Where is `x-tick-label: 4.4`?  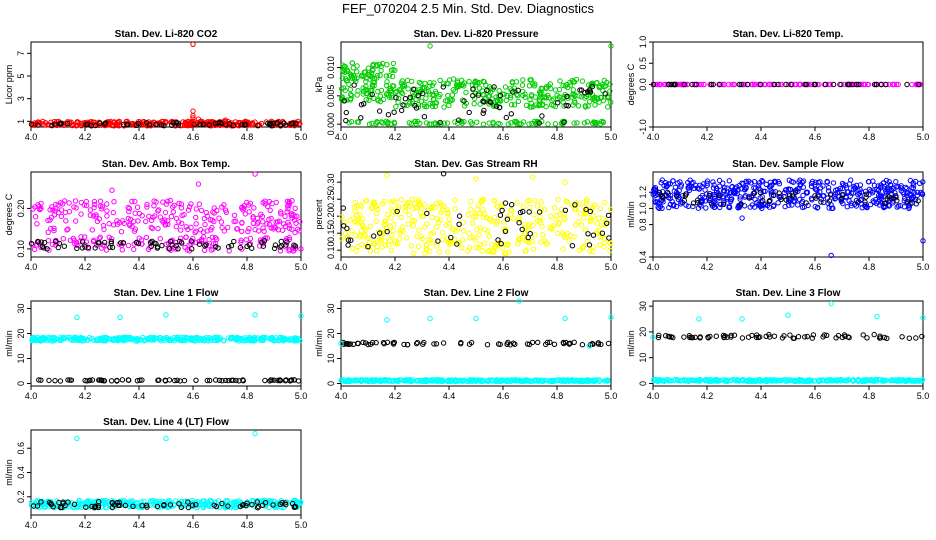
x-tick-label: 4.4 is located at coordinates (761, 137).